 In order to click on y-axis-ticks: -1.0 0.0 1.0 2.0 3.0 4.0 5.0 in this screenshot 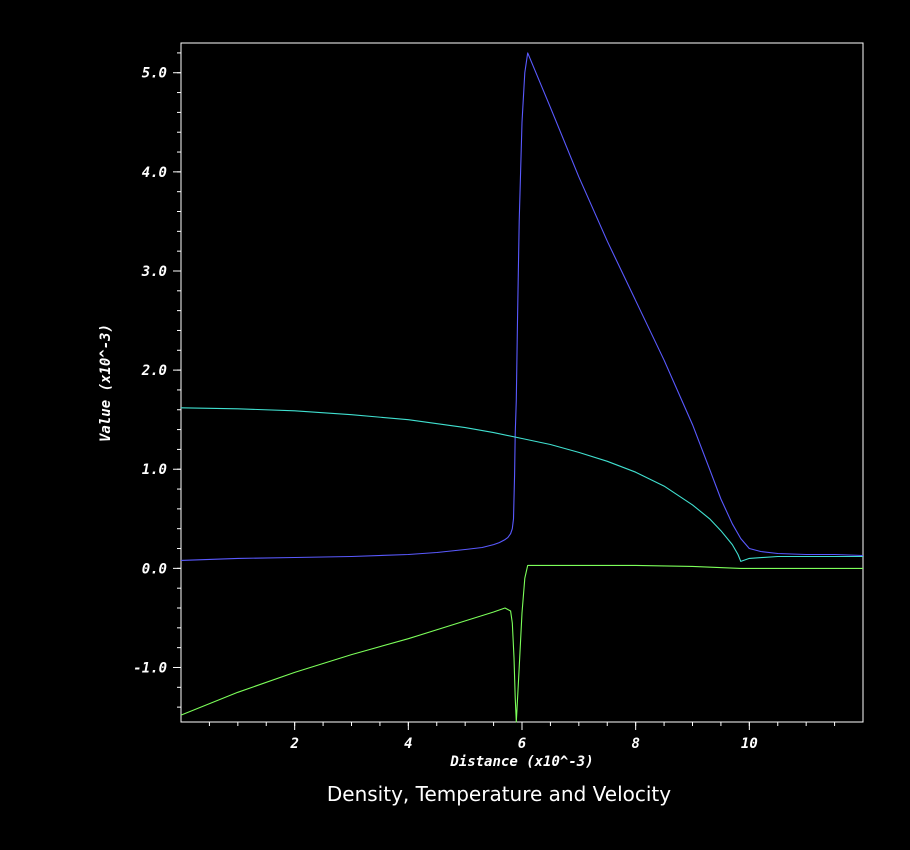, I will do `click(157, 371)`.